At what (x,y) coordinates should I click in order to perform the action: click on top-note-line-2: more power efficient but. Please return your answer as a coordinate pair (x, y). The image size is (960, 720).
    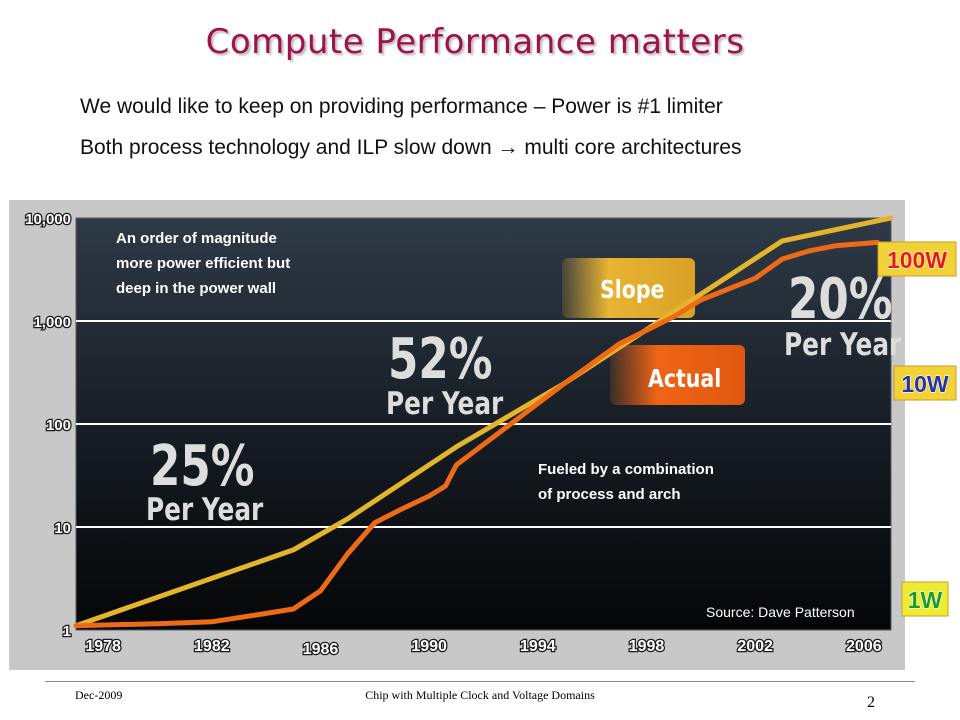
    Looking at the image, I should click on (203, 263).